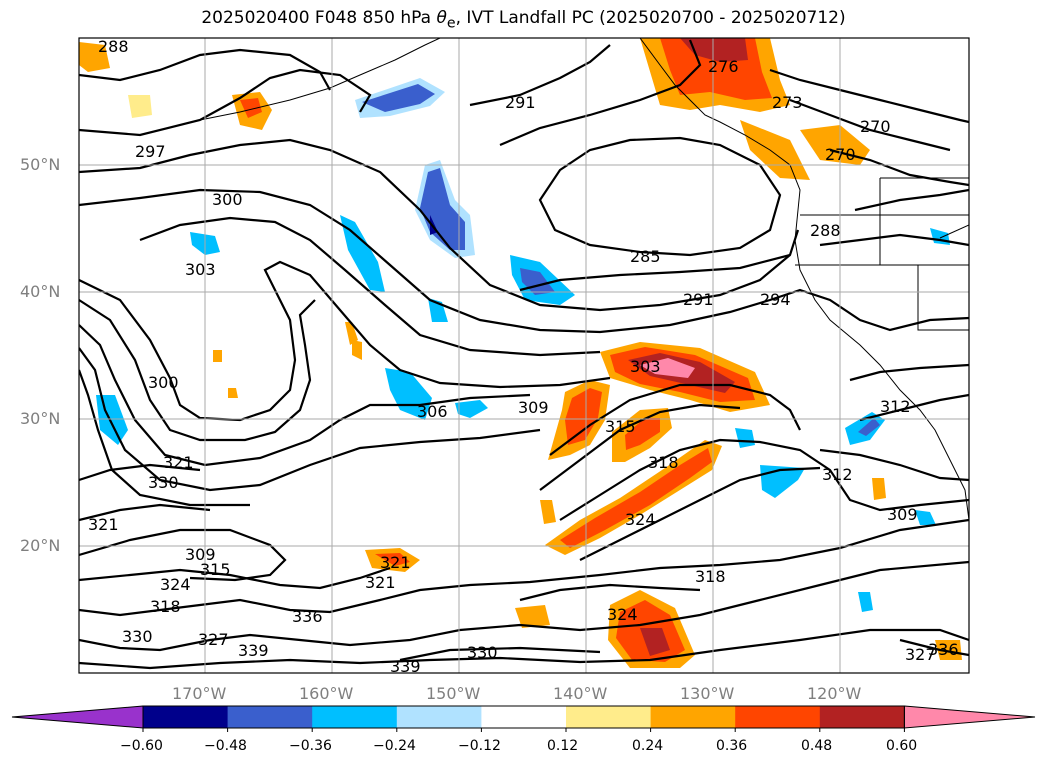 The image size is (1047, 767). Describe the element at coordinates (707, 693) in the screenshot. I see `lon-label-130w: 130°W` at that location.